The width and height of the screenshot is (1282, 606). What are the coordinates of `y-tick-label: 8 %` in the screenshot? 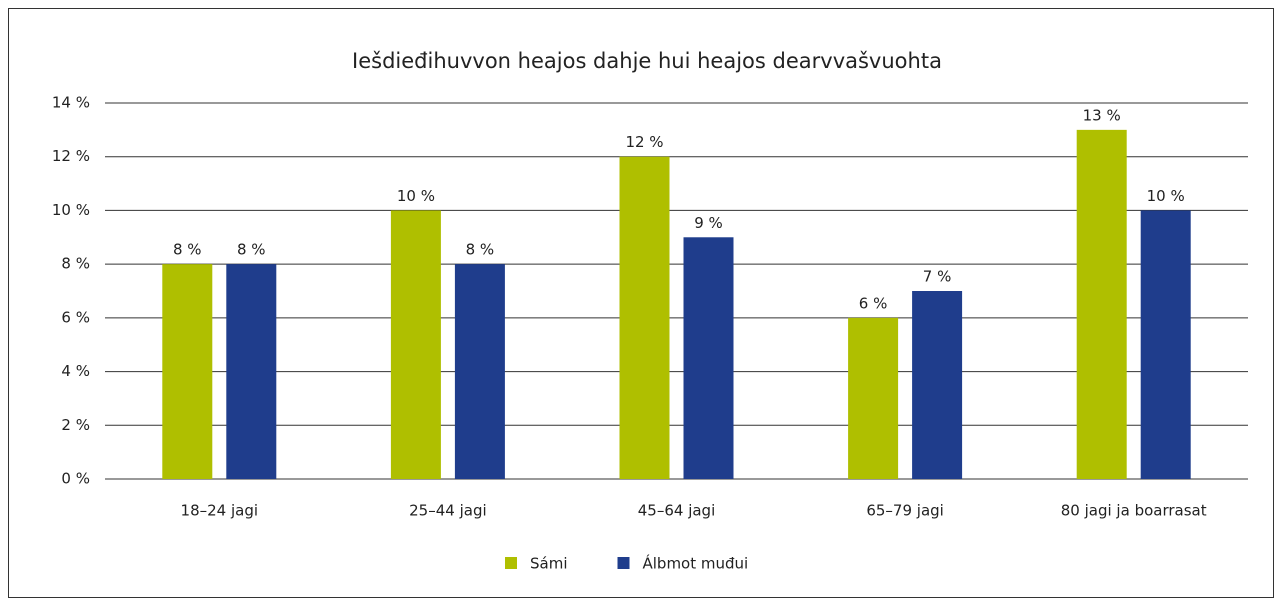 It's located at (75, 264).